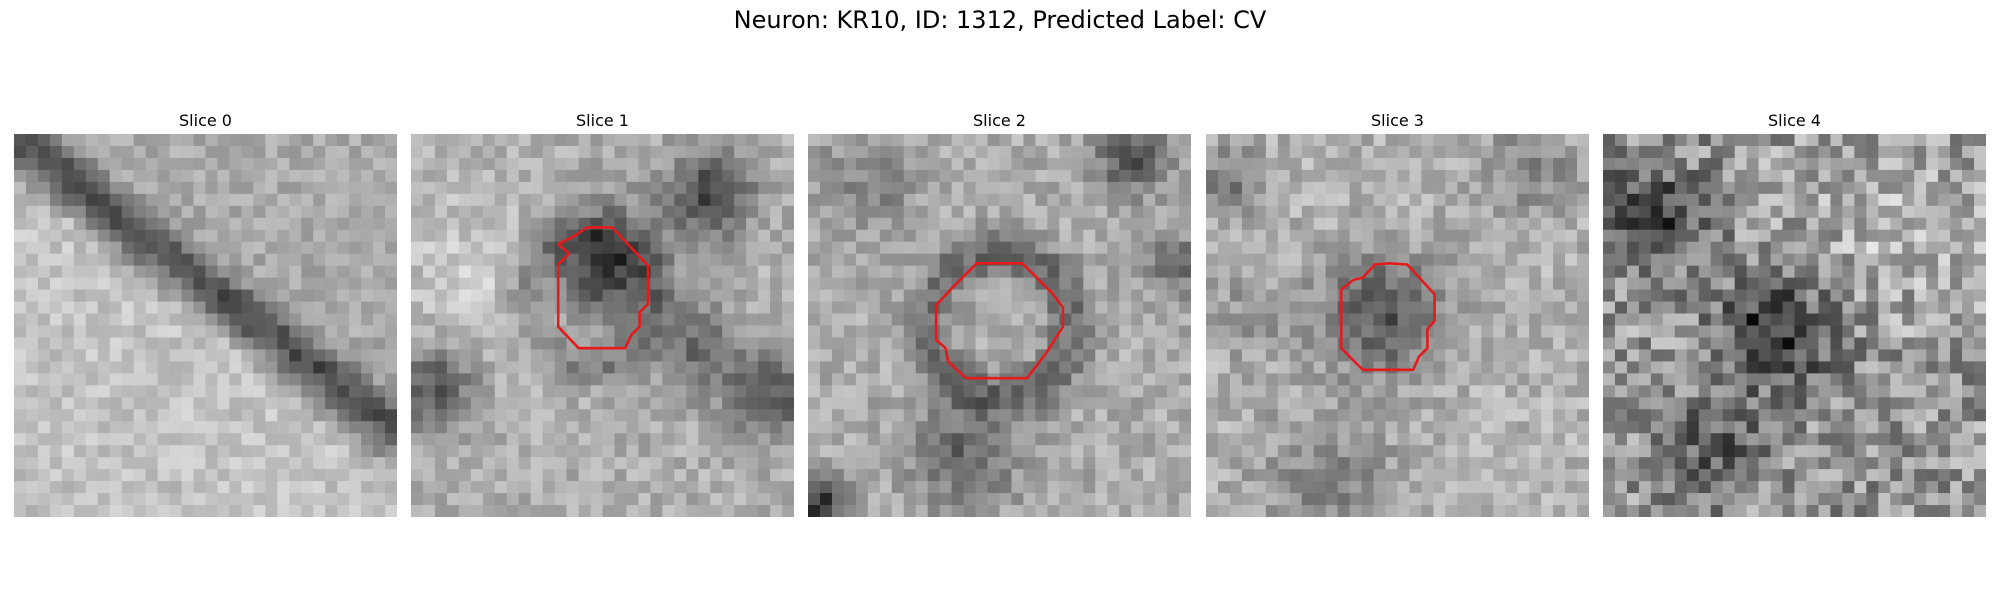 Image resolution: width=2000 pixels, height=600 pixels. What do you see at coordinates (1397, 312) in the screenshot?
I see `slice-panel-3: Slice 3` at bounding box center [1397, 312].